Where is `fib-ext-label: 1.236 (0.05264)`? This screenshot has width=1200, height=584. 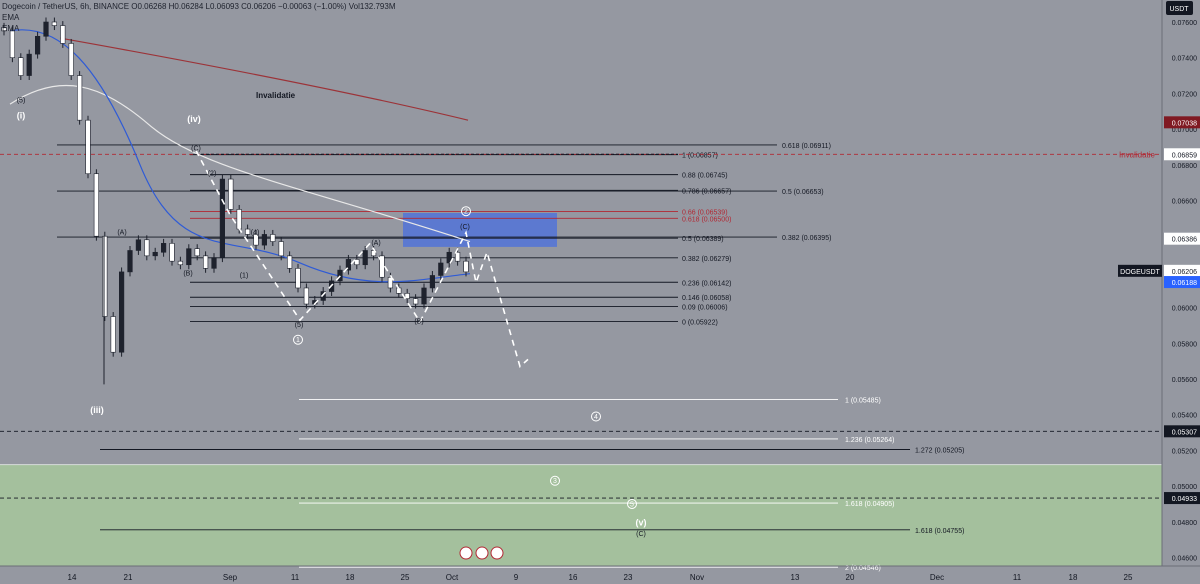 fib-ext-label: 1.236 (0.05264) is located at coordinates (869, 440).